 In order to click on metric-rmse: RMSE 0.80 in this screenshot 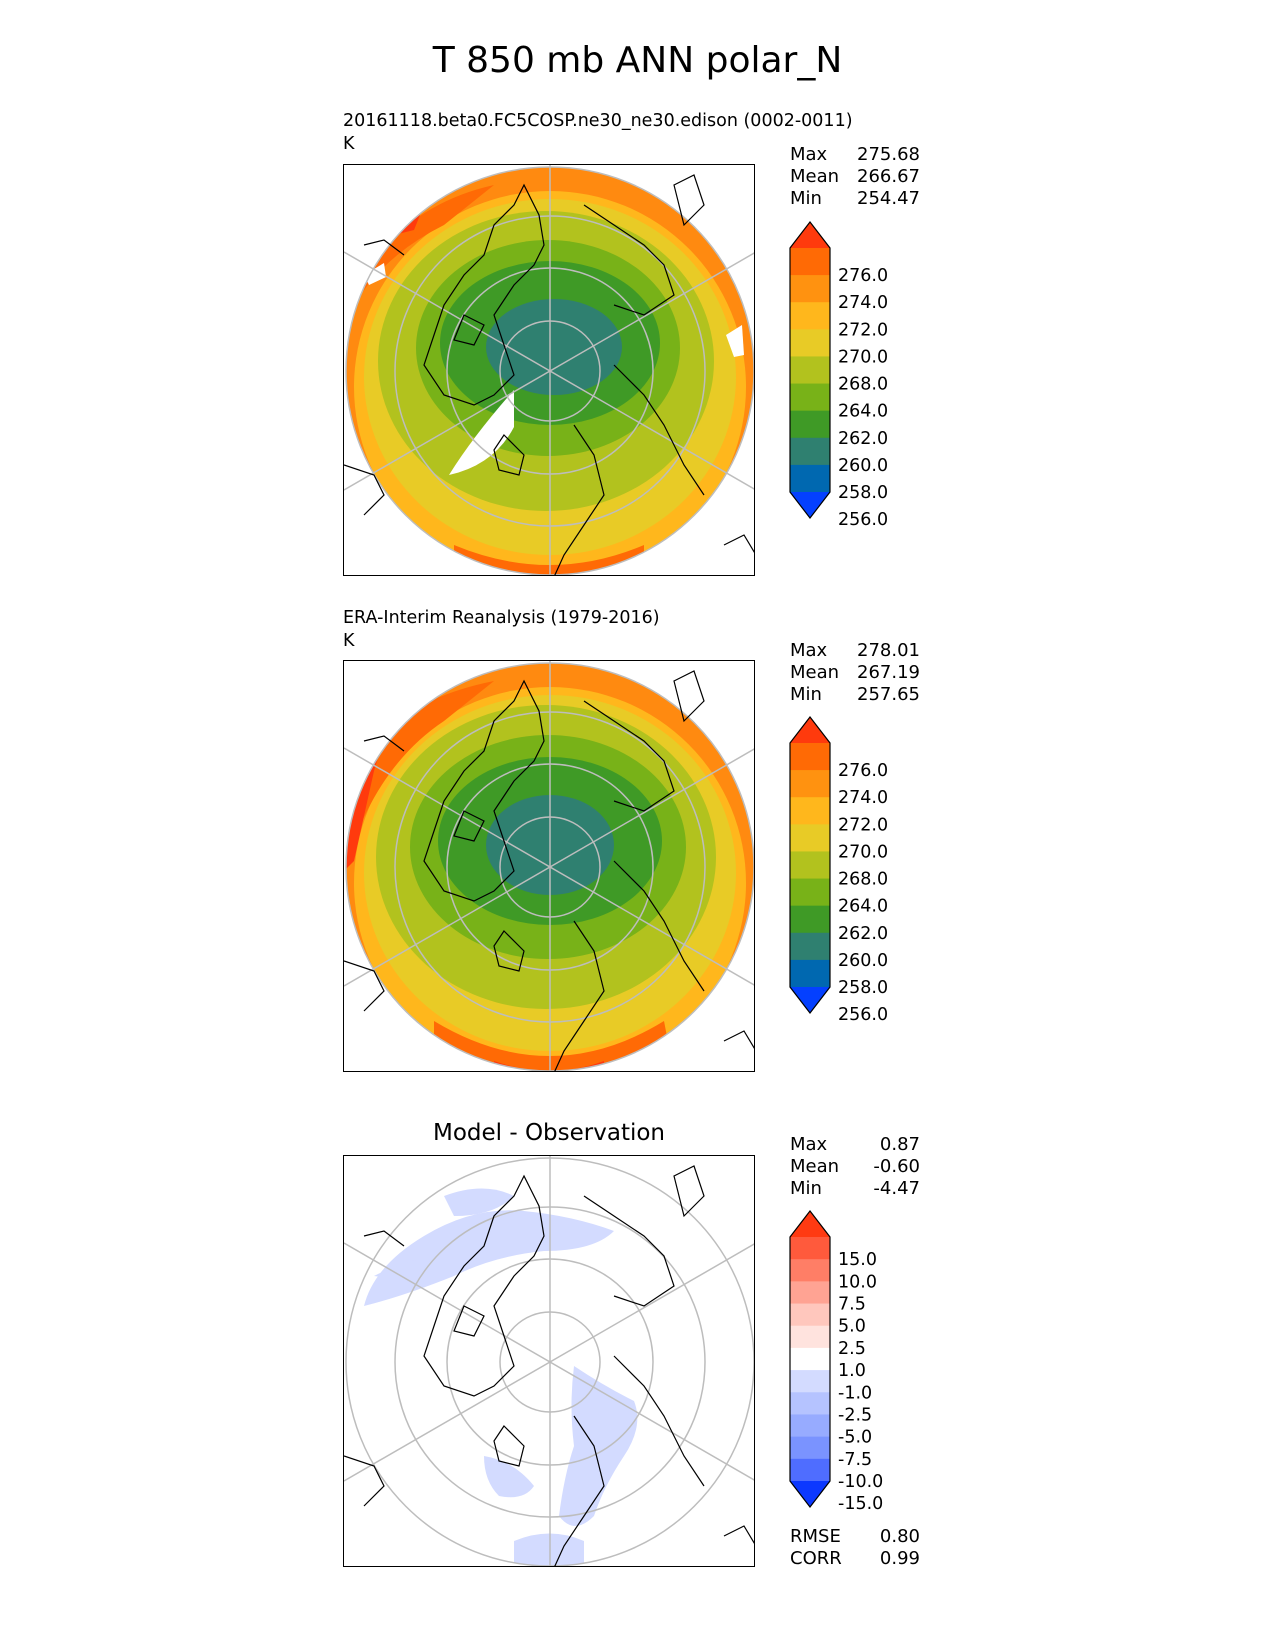, I will do `click(855, 1536)`.